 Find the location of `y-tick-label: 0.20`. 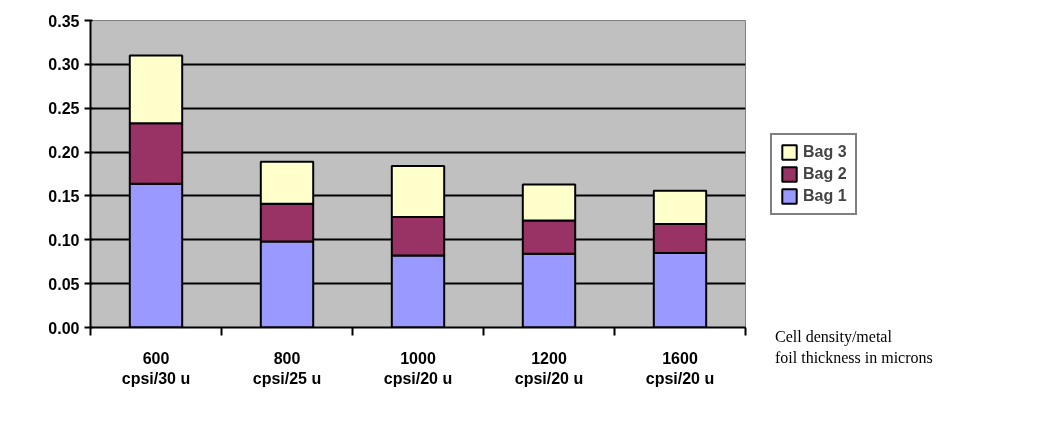

y-tick-label: 0.20 is located at coordinates (64, 153).